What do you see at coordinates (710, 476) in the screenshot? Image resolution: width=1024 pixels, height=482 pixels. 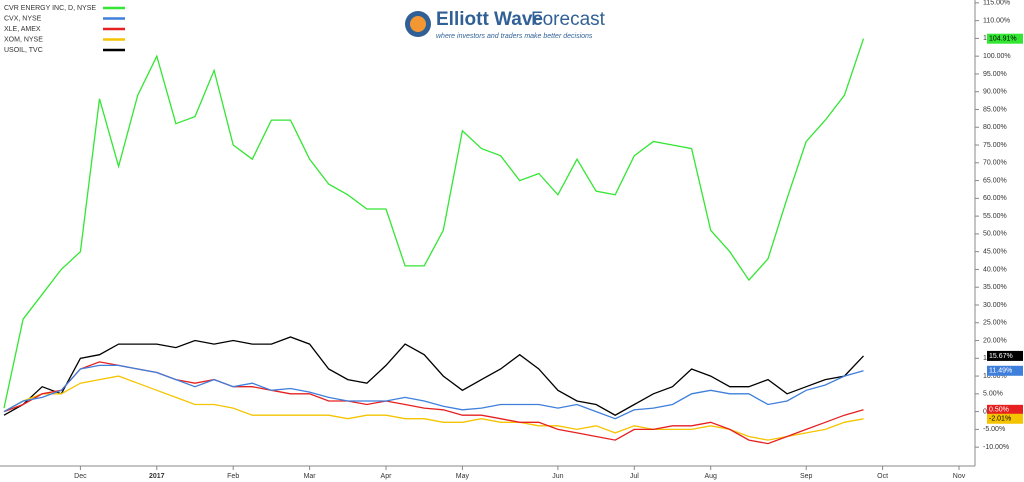 I see `x-tick-label: Aug` at bounding box center [710, 476].